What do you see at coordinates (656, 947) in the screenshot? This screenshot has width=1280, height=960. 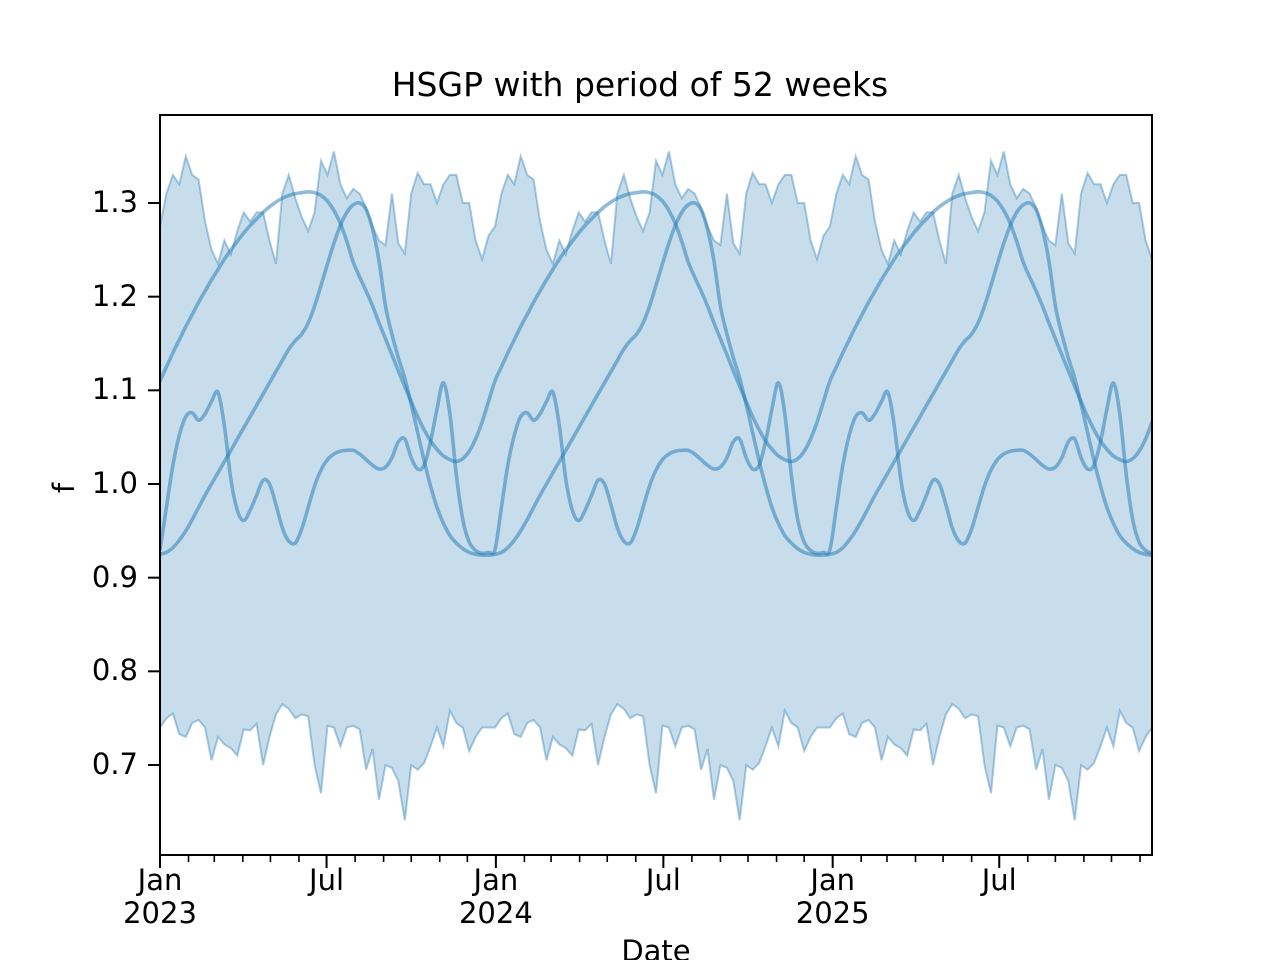 I see `x-axis-label: Date` at bounding box center [656, 947].